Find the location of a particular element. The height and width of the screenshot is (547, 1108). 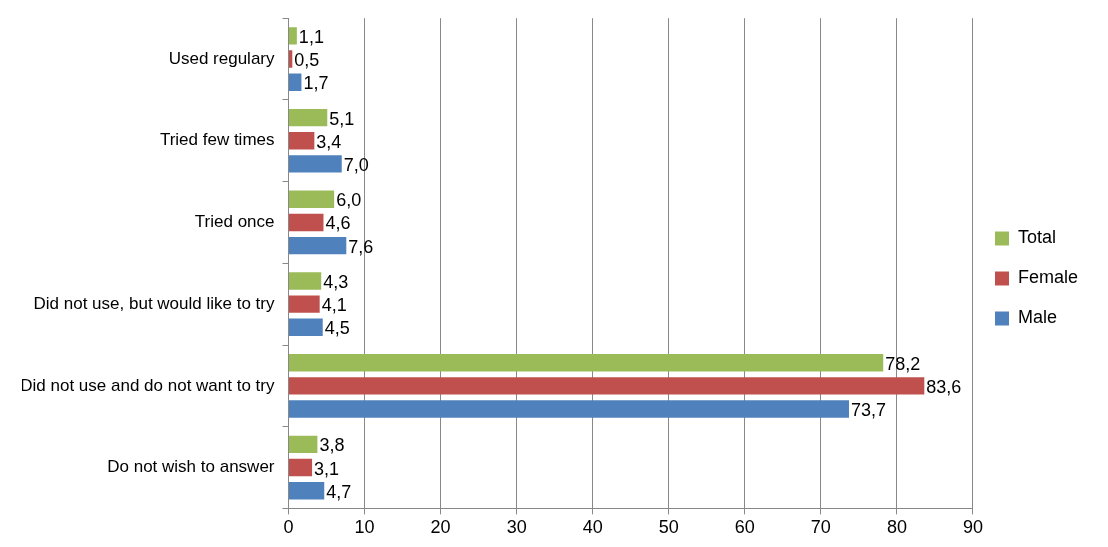

x-tick-label: 20 is located at coordinates (440, 527).